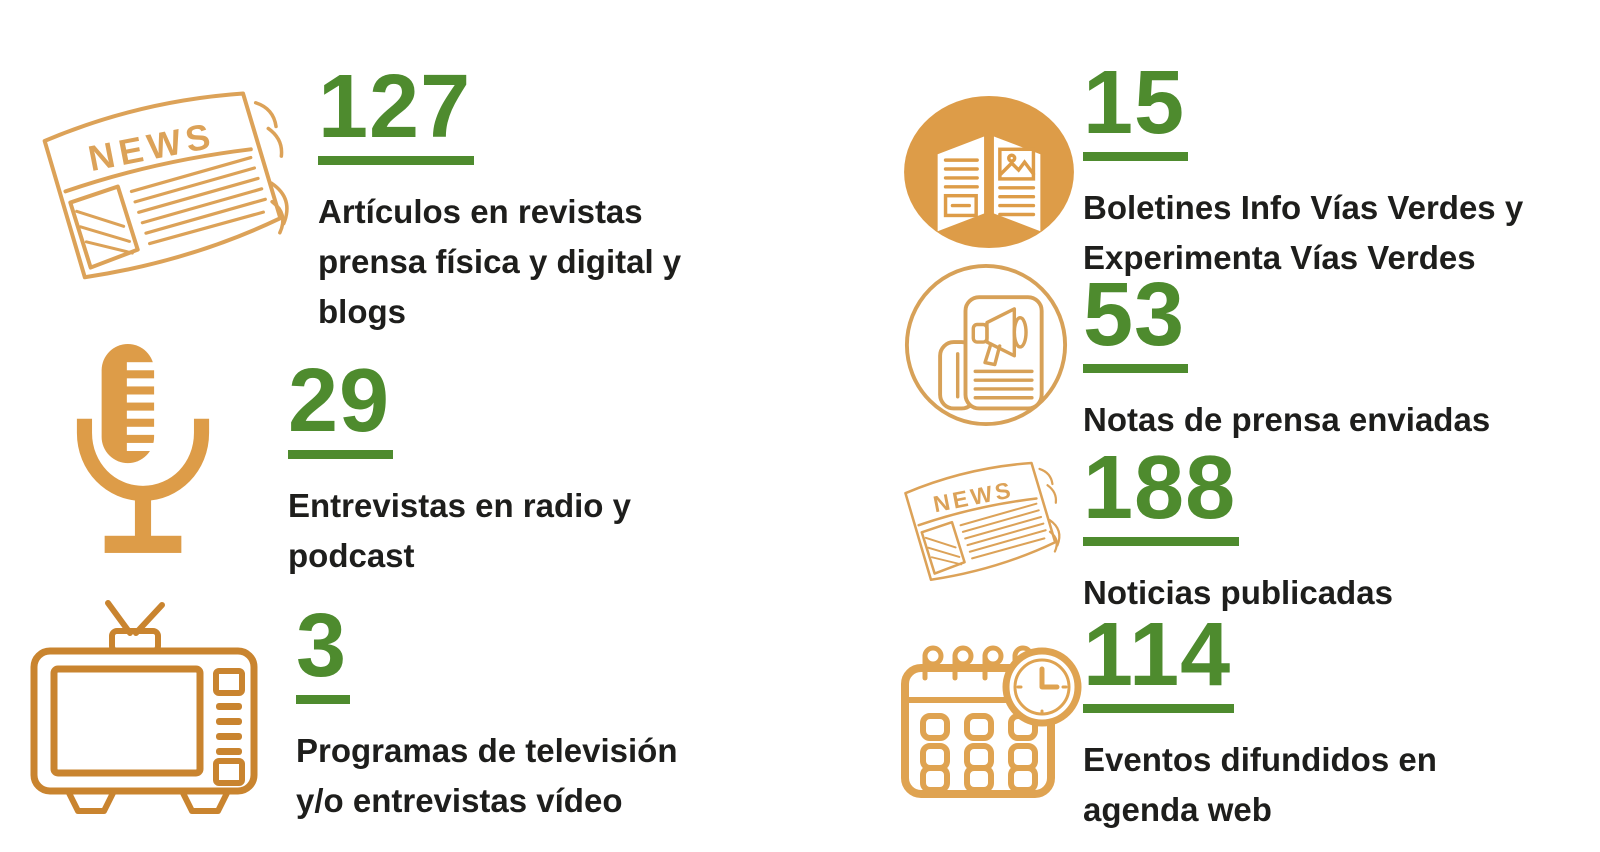 The height and width of the screenshot is (852, 1600). Describe the element at coordinates (992, 714) in the screenshot. I see `calendar-clock-icon` at that location.